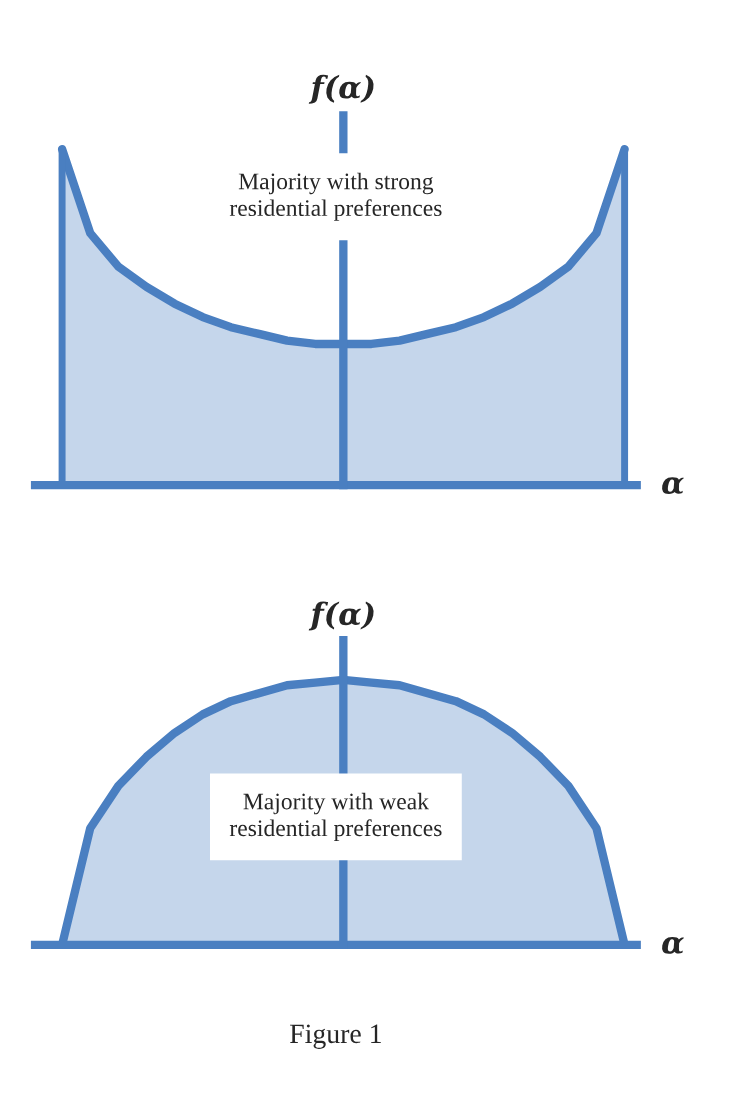 The image size is (731, 1100). Describe the element at coordinates (335, 1036) in the screenshot. I see `caption: Figure 1` at that location.